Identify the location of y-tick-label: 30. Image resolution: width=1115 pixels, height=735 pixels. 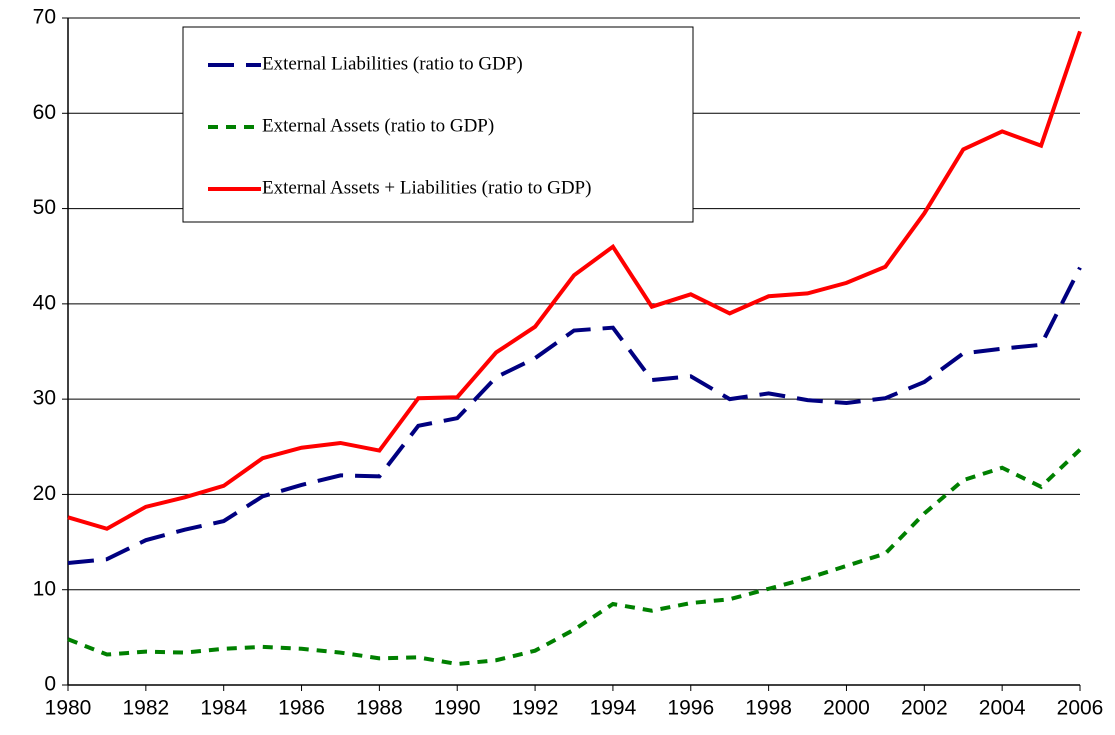
(44, 398).